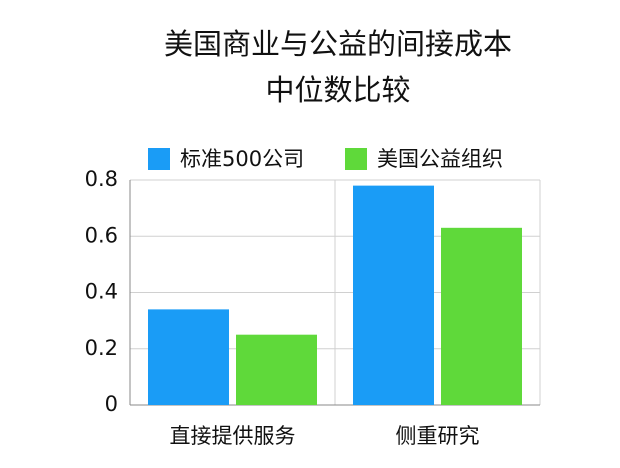  Describe the element at coordinates (233, 436) in the screenshot. I see `x-tick-label: 直接提供服务` at that location.